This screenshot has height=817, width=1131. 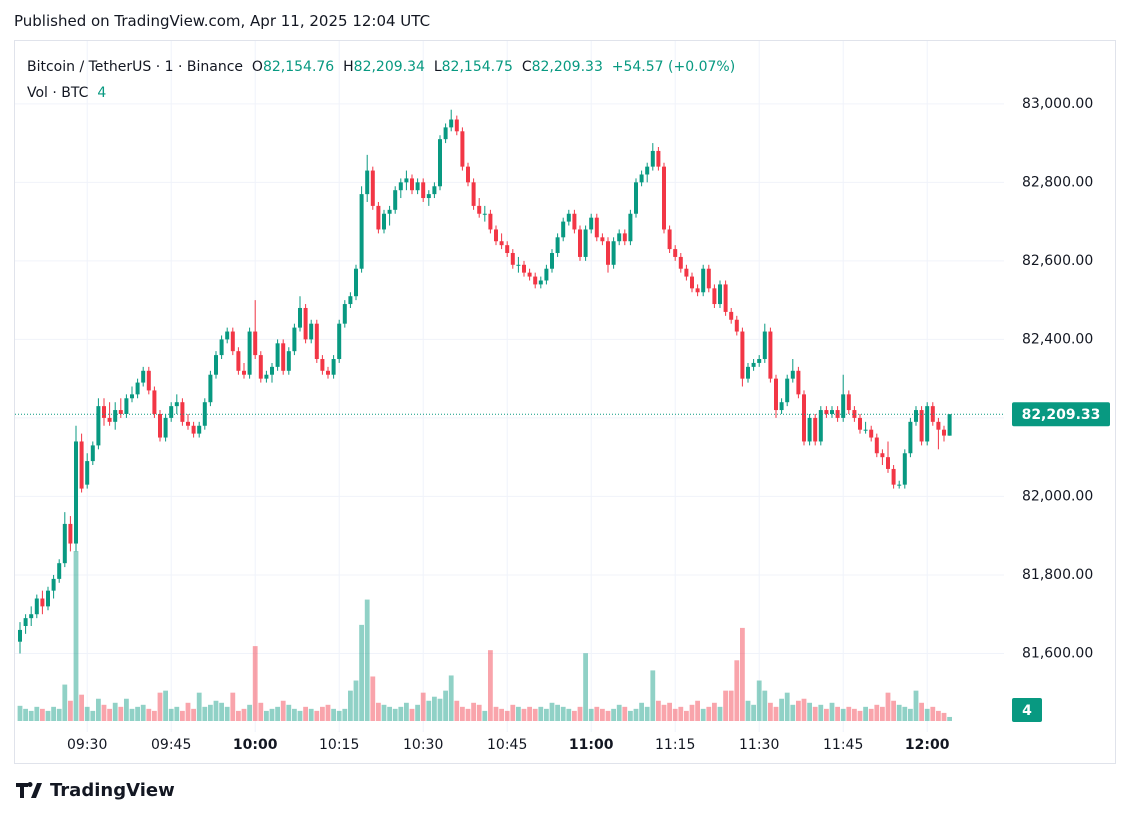 I want to click on x-tick-label: 10:00, so click(x=255, y=745).